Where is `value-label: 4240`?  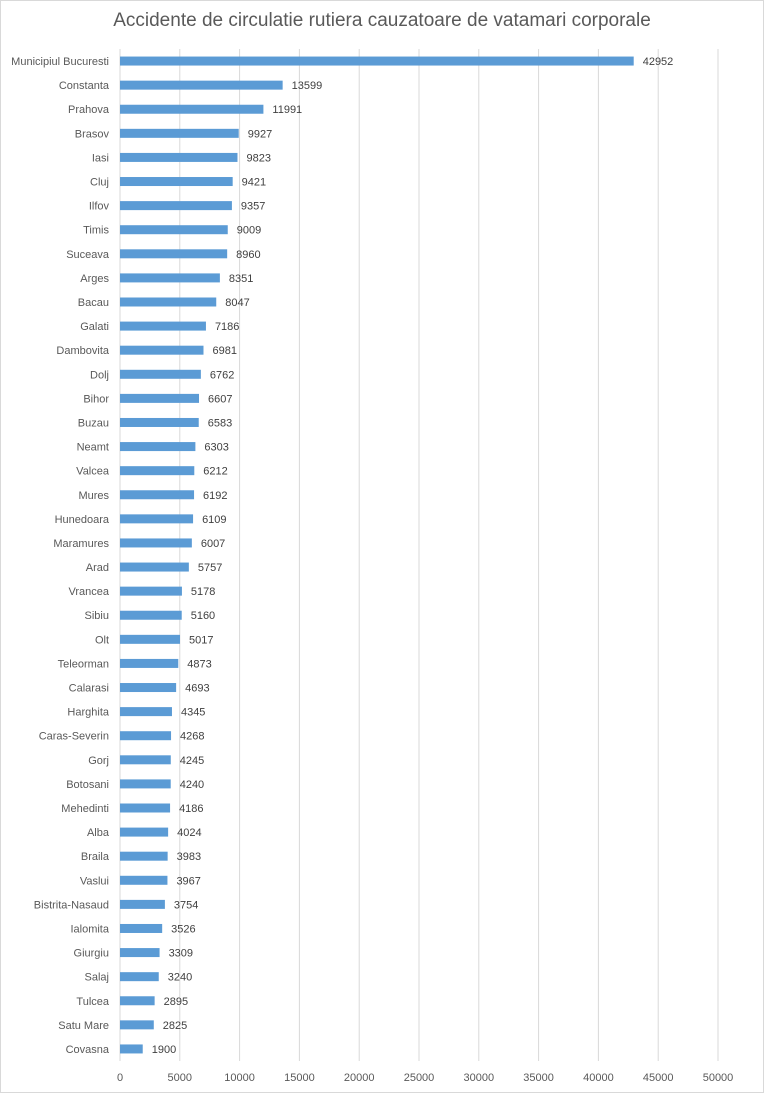 value-label: 4240 is located at coordinates (192, 785).